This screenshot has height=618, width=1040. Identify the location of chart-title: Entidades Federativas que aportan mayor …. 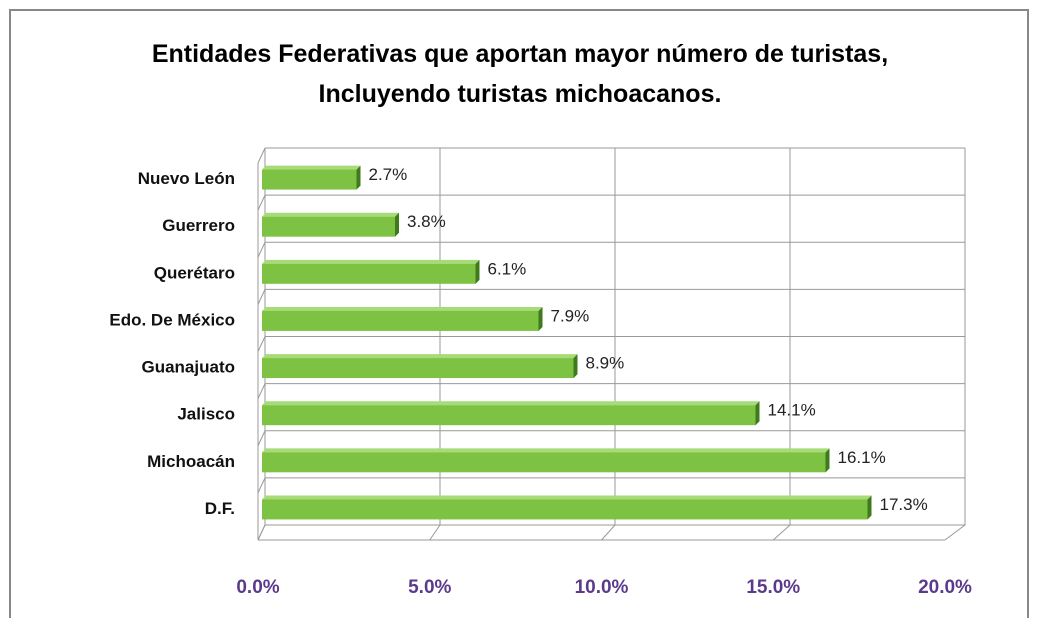
(520, 74).